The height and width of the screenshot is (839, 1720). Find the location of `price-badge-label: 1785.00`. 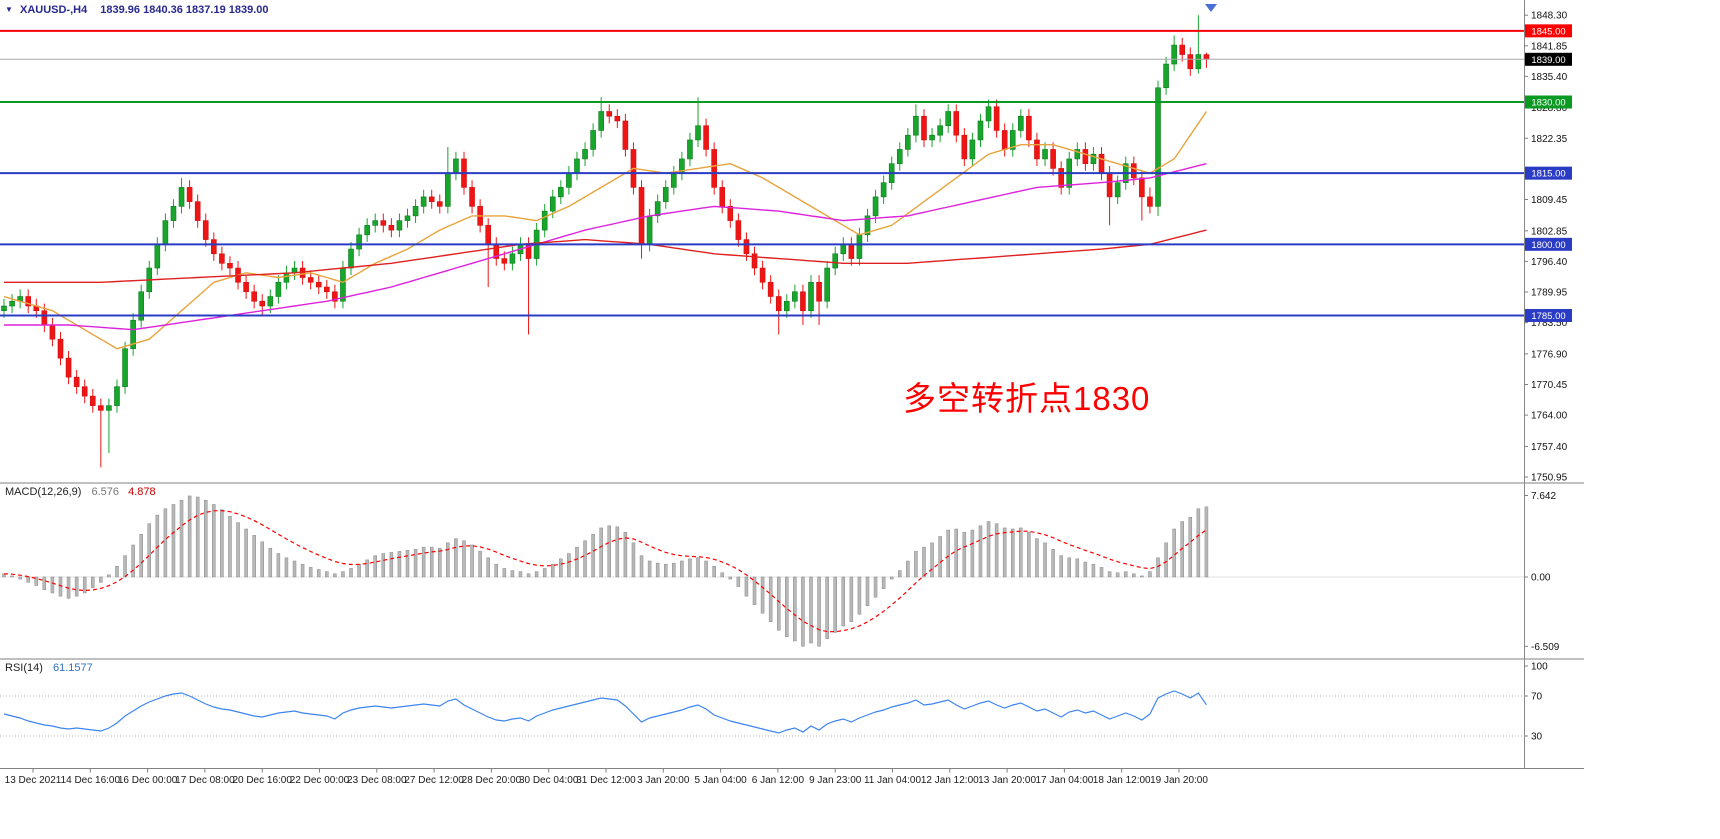

price-badge-label: 1785.00 is located at coordinates (1548, 316).